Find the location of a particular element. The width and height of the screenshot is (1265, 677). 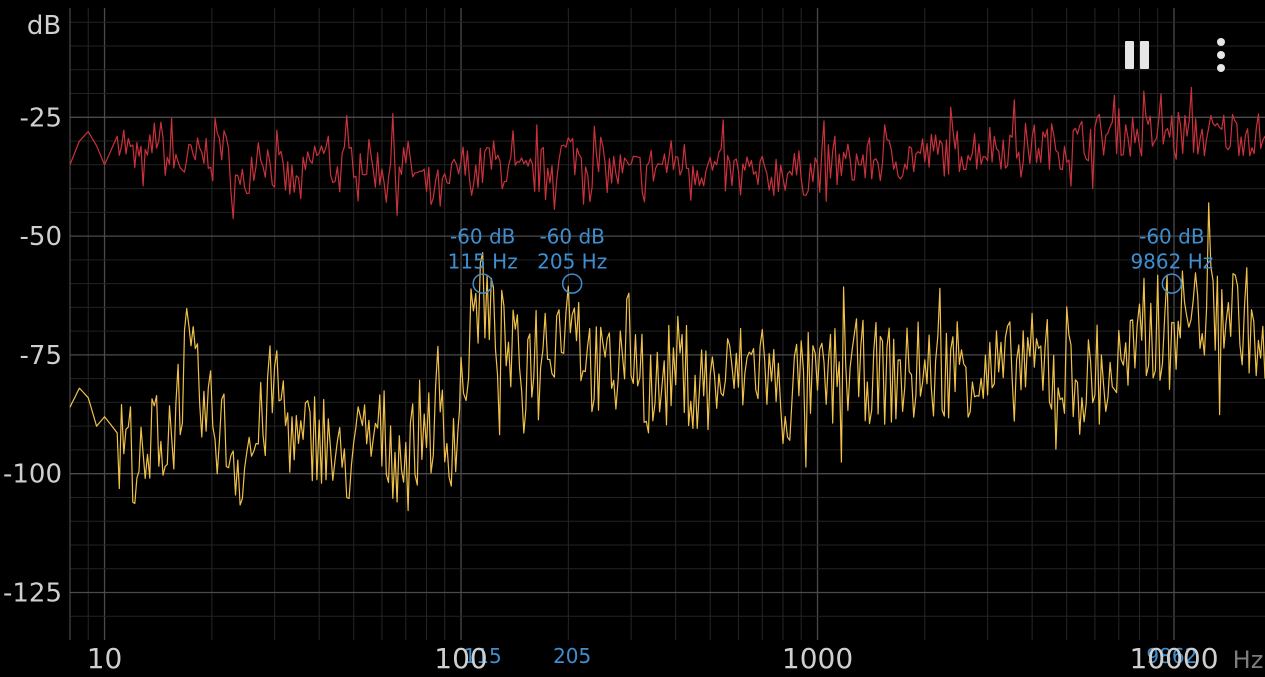

peak-axis-label: 115 is located at coordinates (483, 656).